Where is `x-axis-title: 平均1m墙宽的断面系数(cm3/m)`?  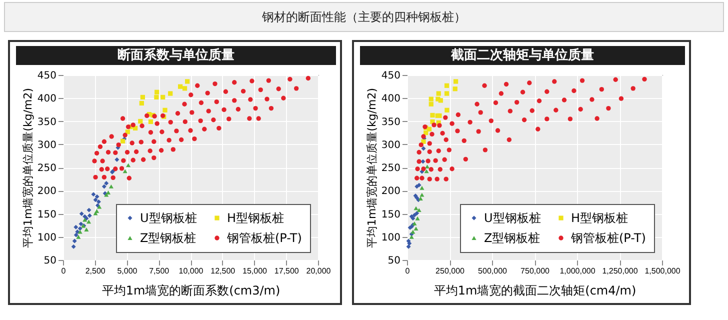 x-axis-title: 平均1m墙宽的断面系数(cm3/m) is located at coordinates (191, 291).